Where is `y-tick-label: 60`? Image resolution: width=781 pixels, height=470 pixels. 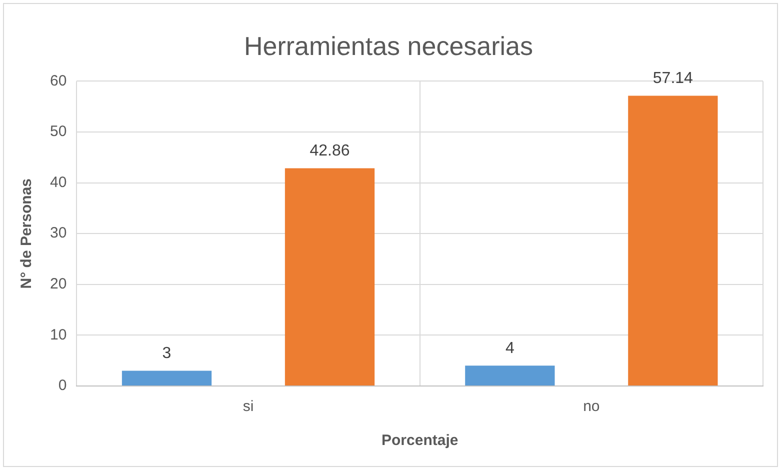 y-tick-label: 60 is located at coordinates (58, 81).